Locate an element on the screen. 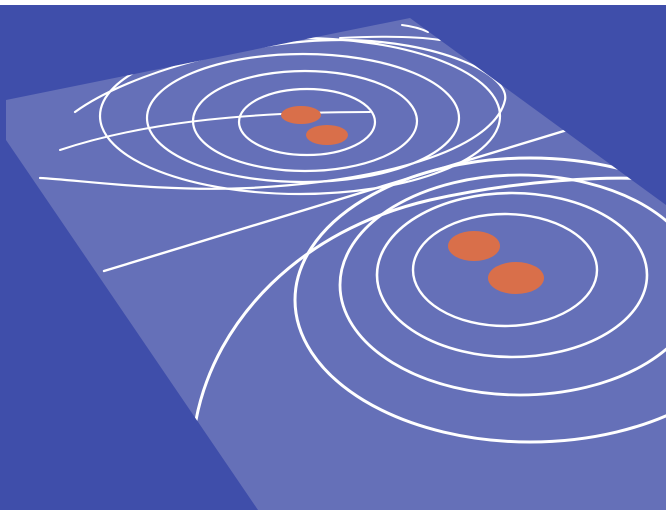 The height and width of the screenshot is (510, 666). frame-top-strip is located at coordinates (333, 2).